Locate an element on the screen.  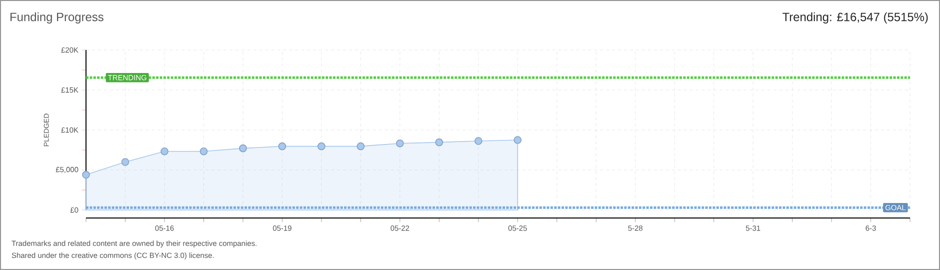
chart-title: Funding Progress is located at coordinates (57, 18).